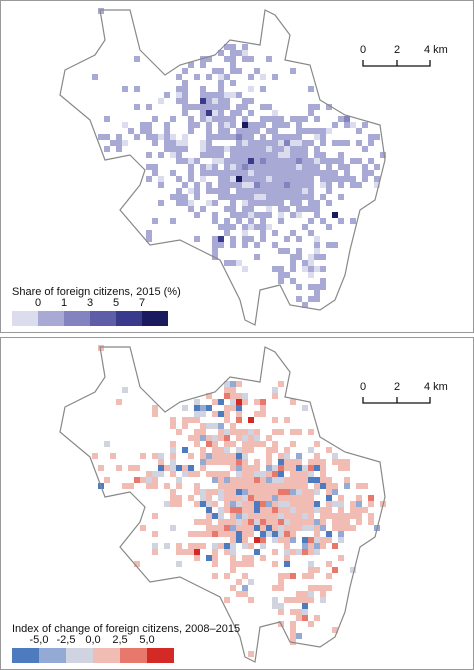 The image size is (474, 670). What do you see at coordinates (146, 640) in the screenshot?
I see `legend-label: 5,0` at bounding box center [146, 640].